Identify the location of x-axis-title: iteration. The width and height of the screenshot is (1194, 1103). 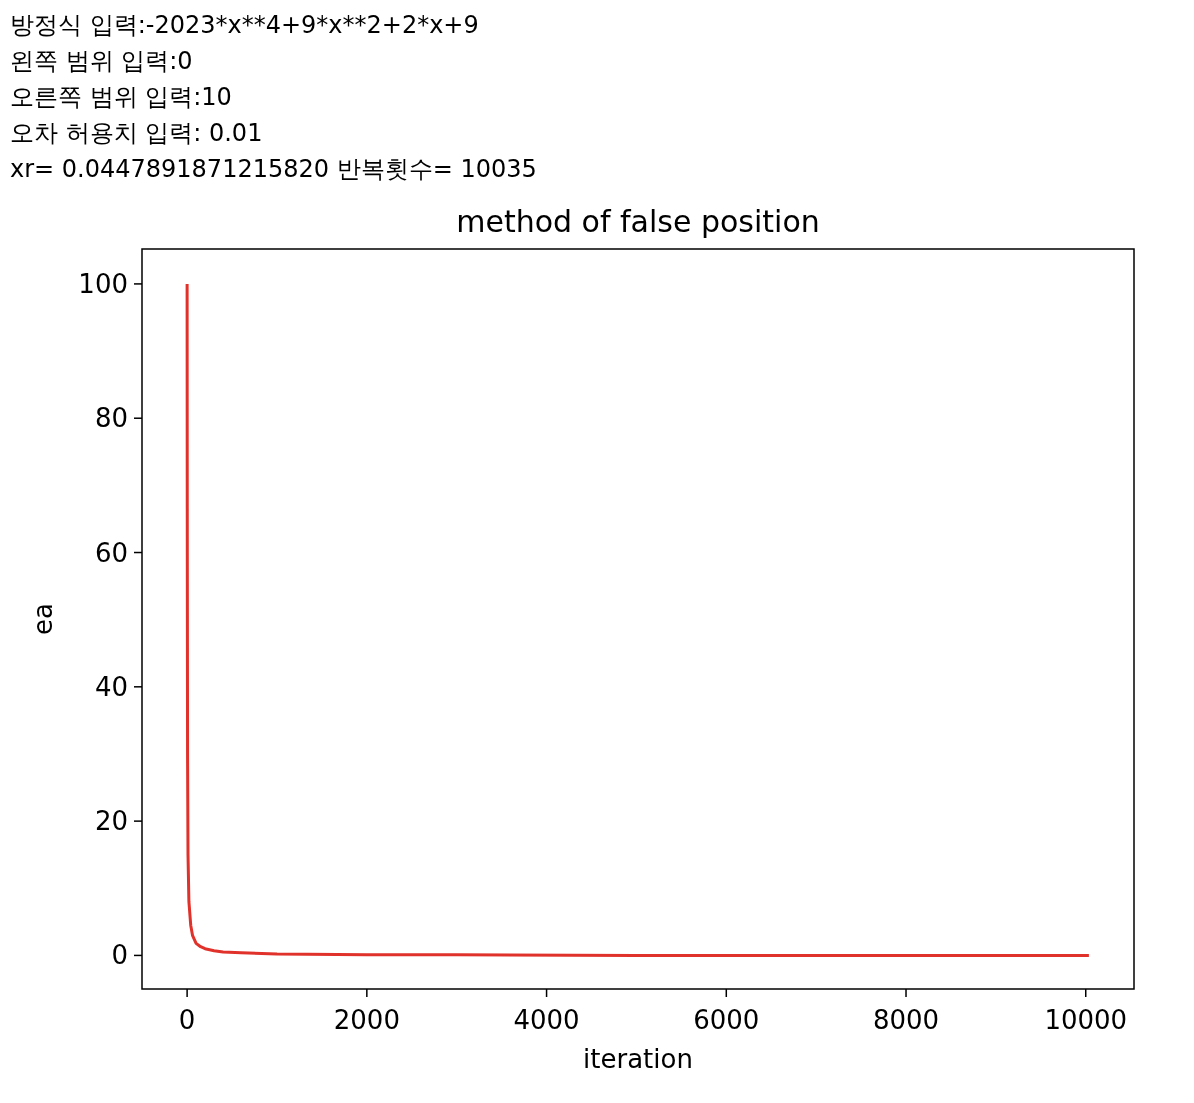
(638, 1059).